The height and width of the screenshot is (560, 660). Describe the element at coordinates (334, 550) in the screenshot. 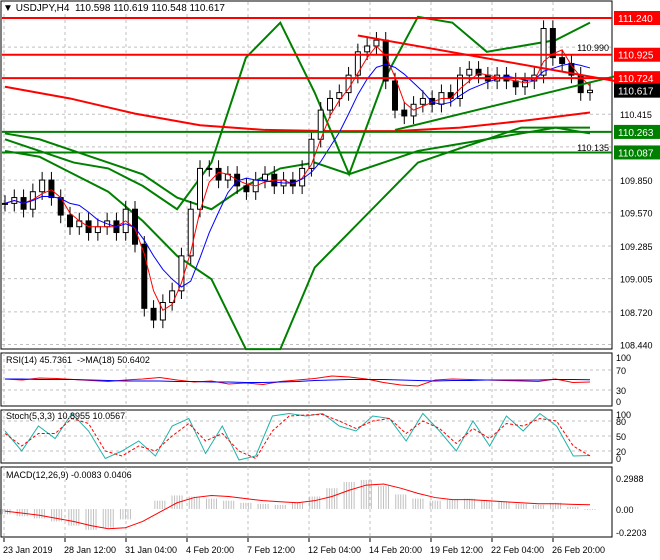

I see `time-tick: 12 Feb 04:00` at that location.